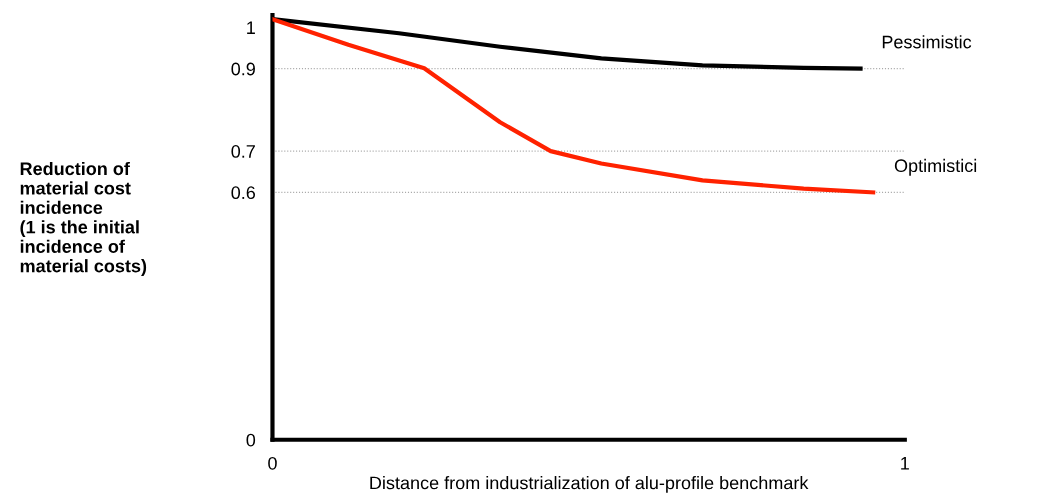 This screenshot has width=1040, height=502. Describe the element at coordinates (243, 151) in the screenshot. I see `y-tick-label: 0.7` at that location.